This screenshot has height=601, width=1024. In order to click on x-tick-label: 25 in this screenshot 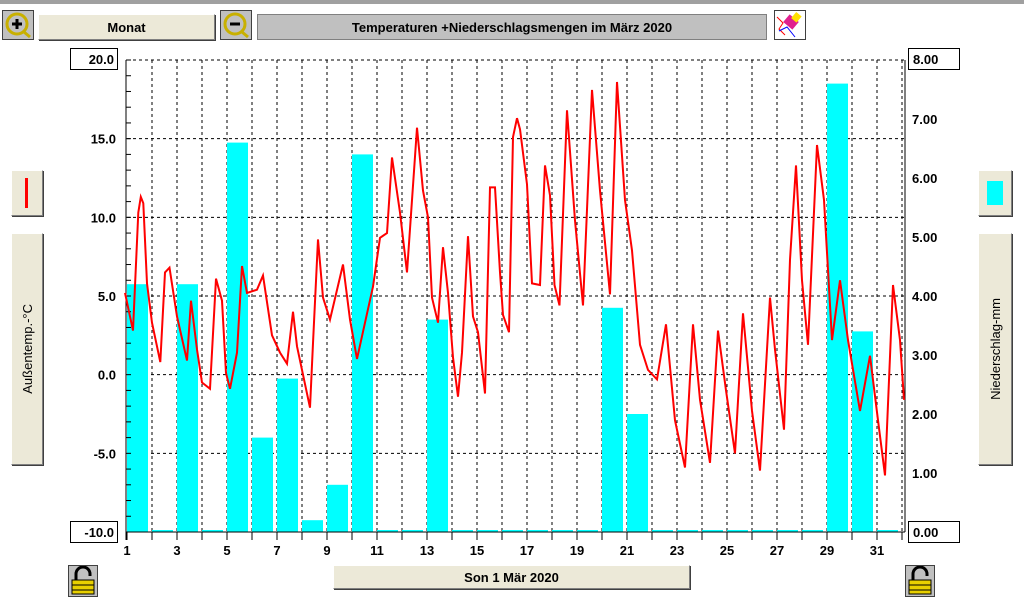, I will do `click(727, 550)`.